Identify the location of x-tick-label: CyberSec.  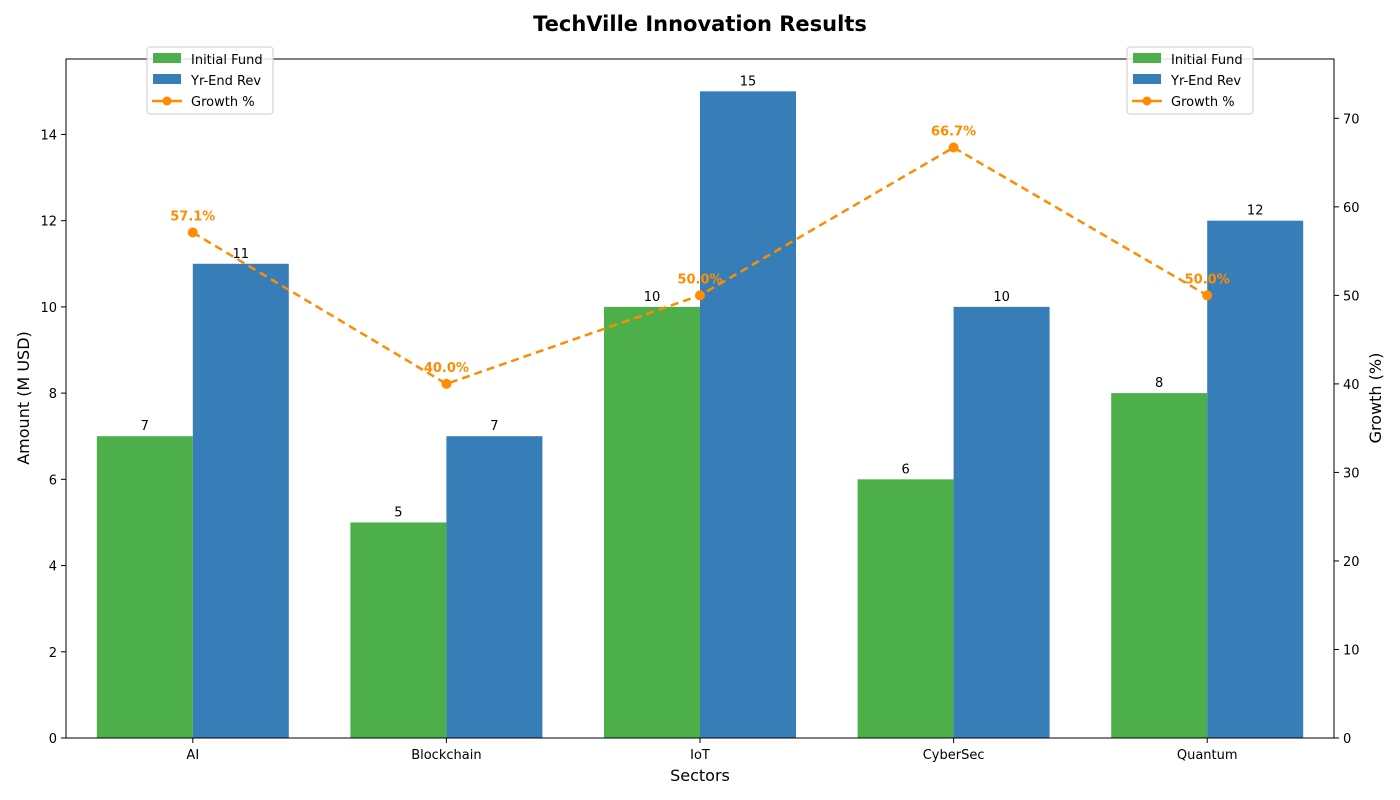
(954, 755).